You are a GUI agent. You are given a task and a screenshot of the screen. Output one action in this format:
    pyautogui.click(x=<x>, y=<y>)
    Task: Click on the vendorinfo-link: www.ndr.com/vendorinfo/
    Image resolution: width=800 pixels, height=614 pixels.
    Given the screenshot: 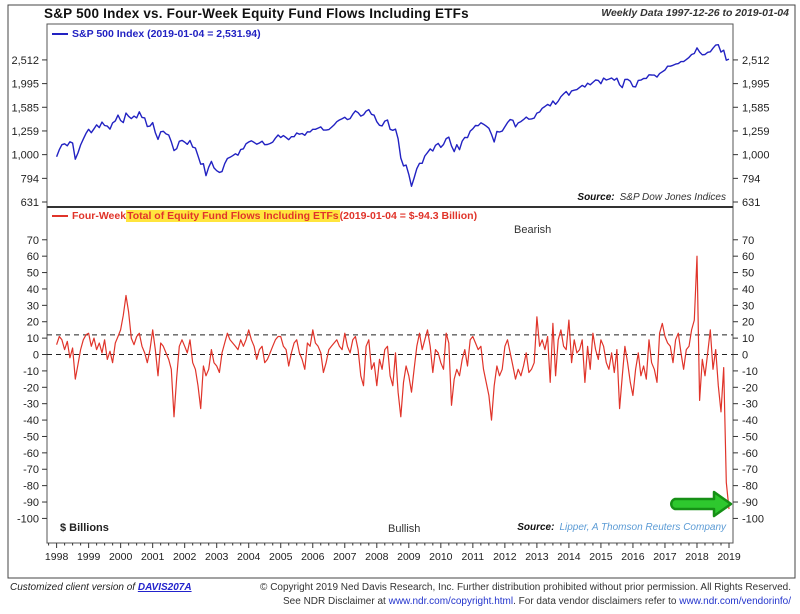 What is the action you would take?
    pyautogui.click(x=735, y=601)
    